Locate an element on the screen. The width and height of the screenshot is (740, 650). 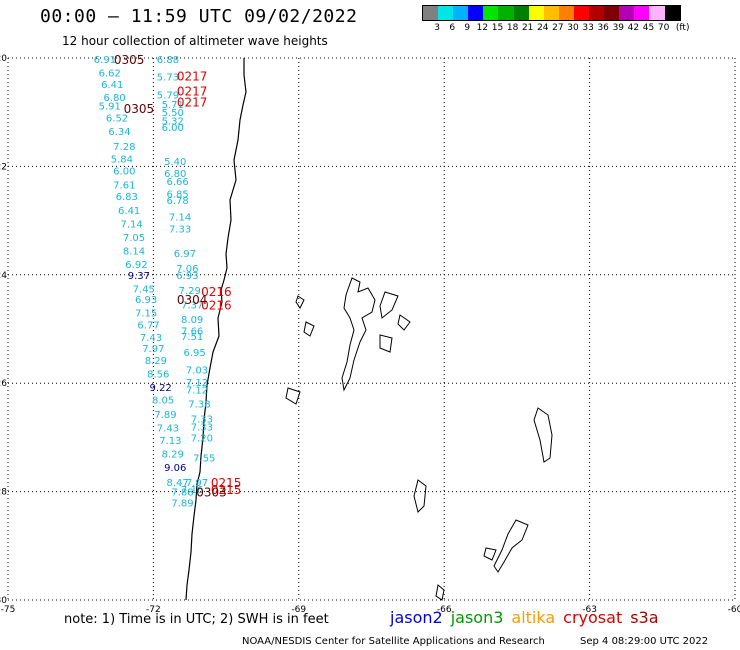
wave-height-label: 9.22 is located at coordinates (161, 388).